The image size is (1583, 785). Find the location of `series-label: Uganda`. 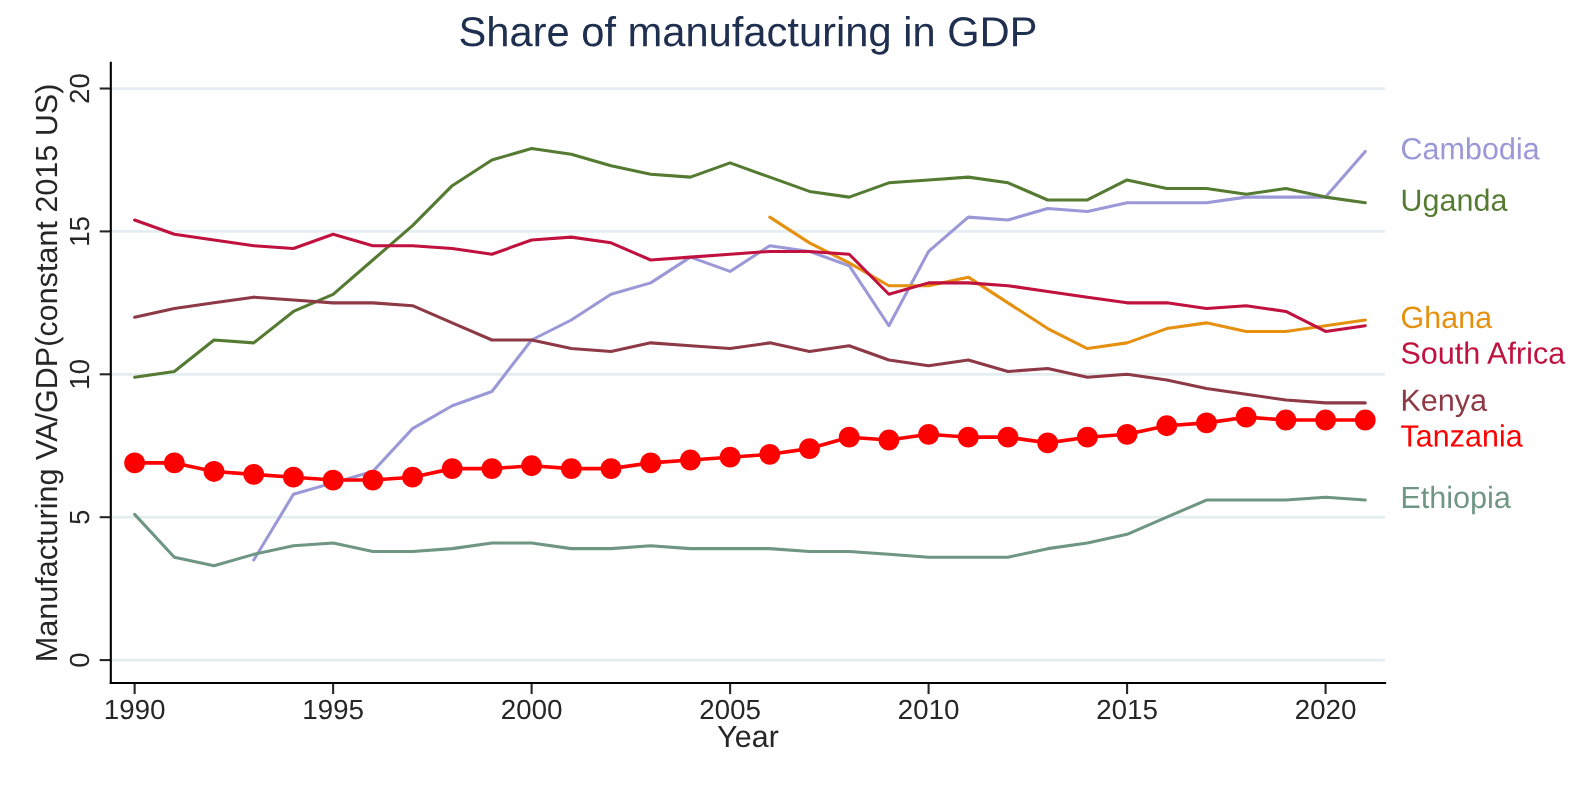

series-label: Uganda is located at coordinates (1455, 203).